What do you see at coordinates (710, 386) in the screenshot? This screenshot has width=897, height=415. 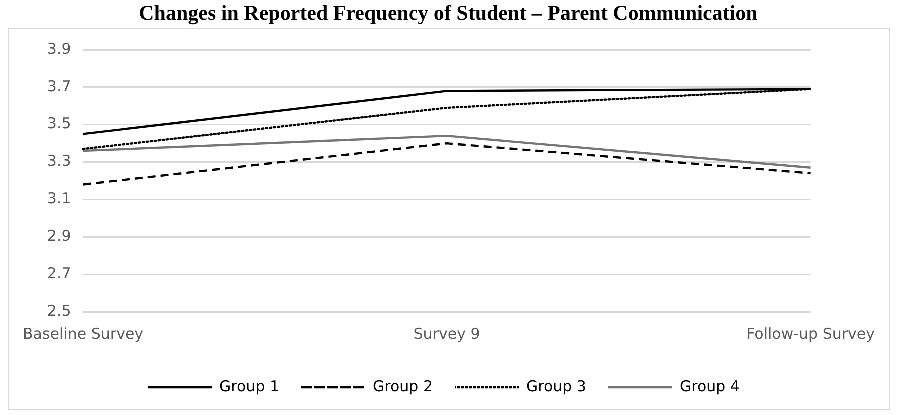 I see `legend-label: Group 4` at bounding box center [710, 386].